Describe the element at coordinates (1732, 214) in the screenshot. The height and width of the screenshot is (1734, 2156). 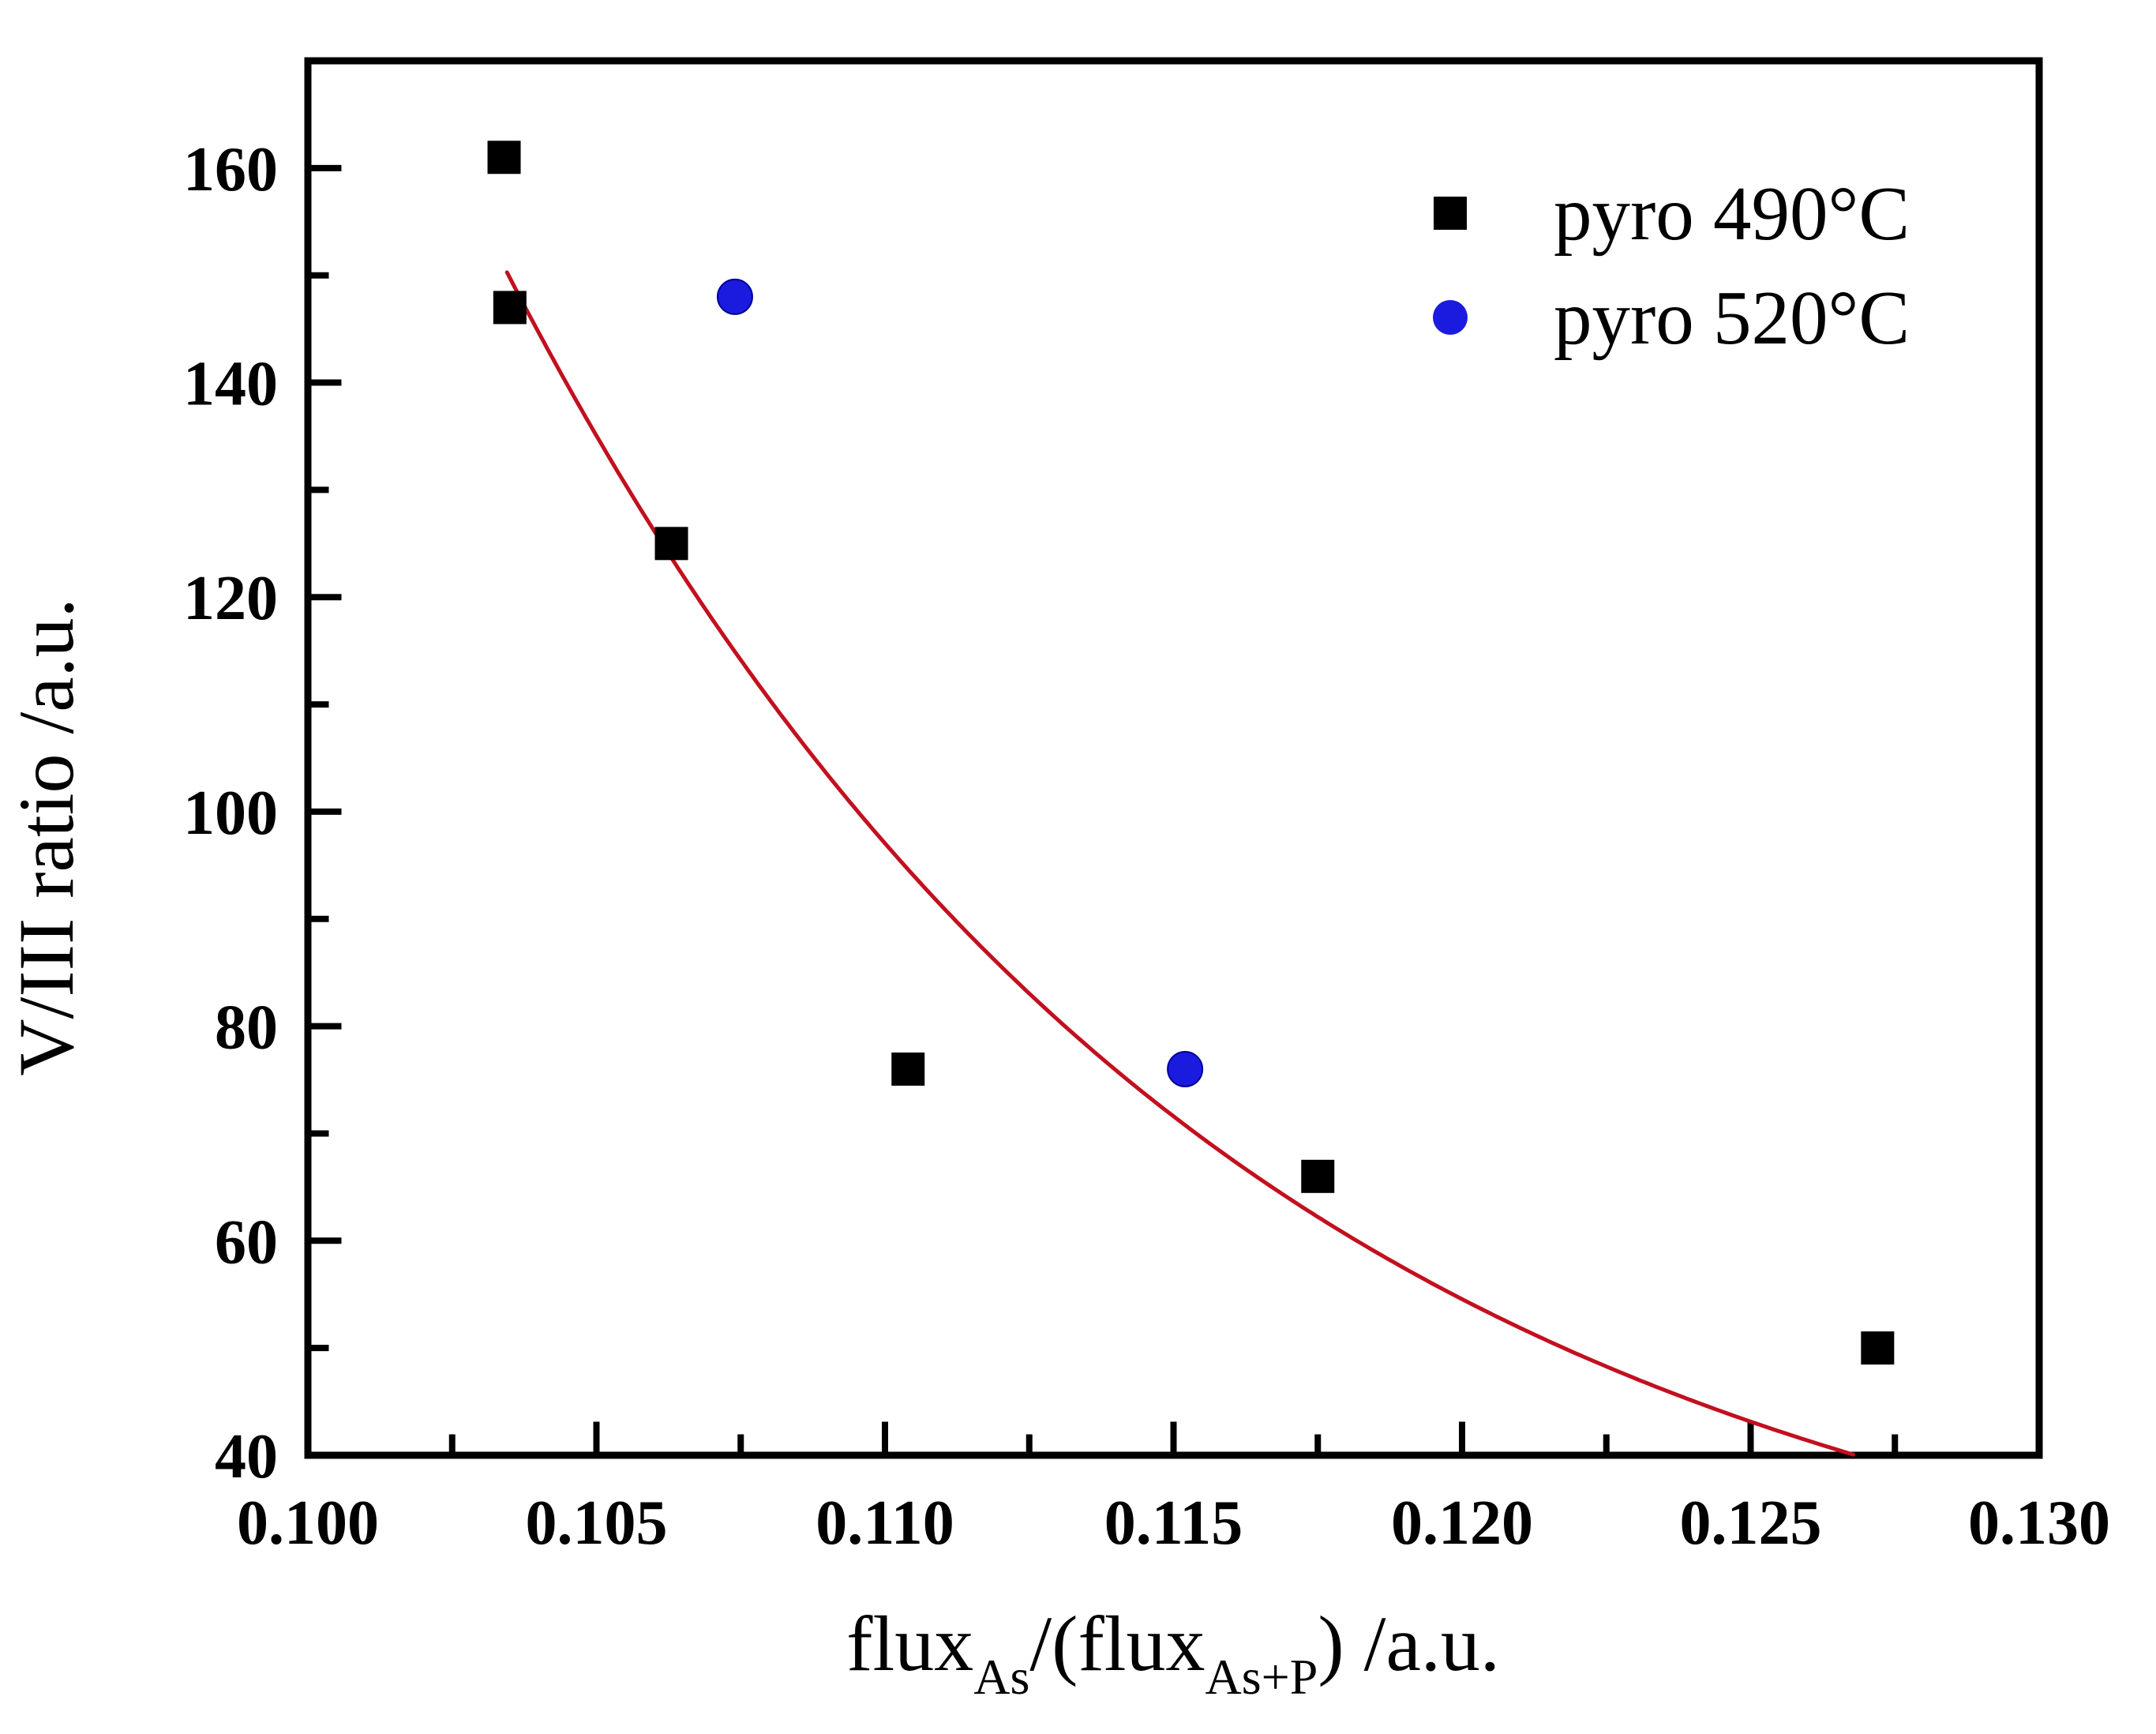
I see `legend-label: pyro 490°C` at that location.